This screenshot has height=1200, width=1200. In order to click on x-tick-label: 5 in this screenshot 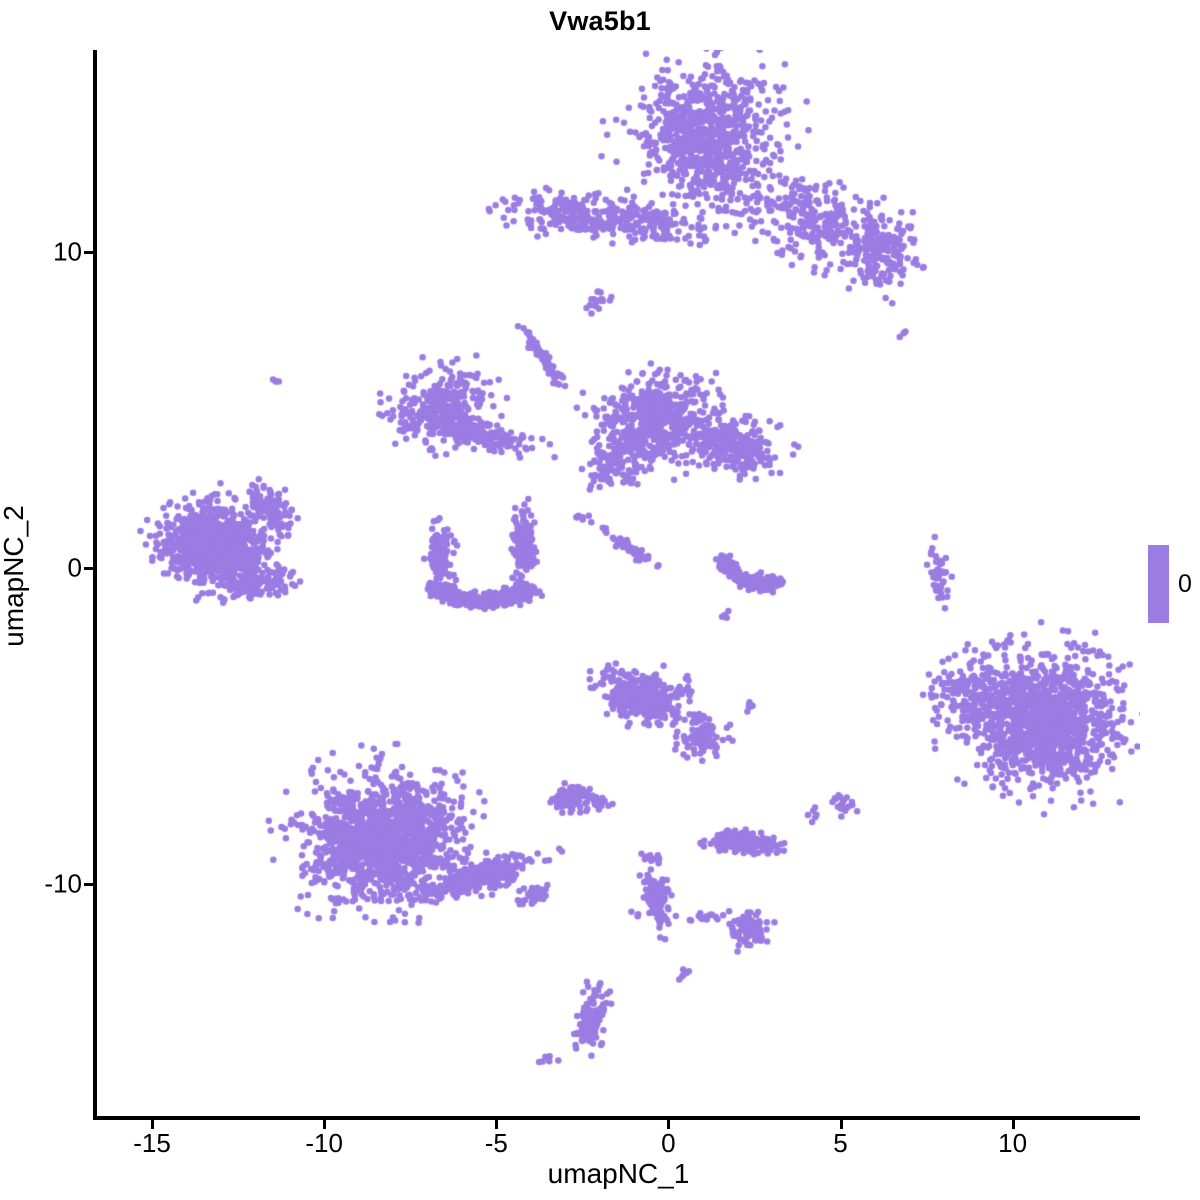, I will do `click(840, 1143)`.